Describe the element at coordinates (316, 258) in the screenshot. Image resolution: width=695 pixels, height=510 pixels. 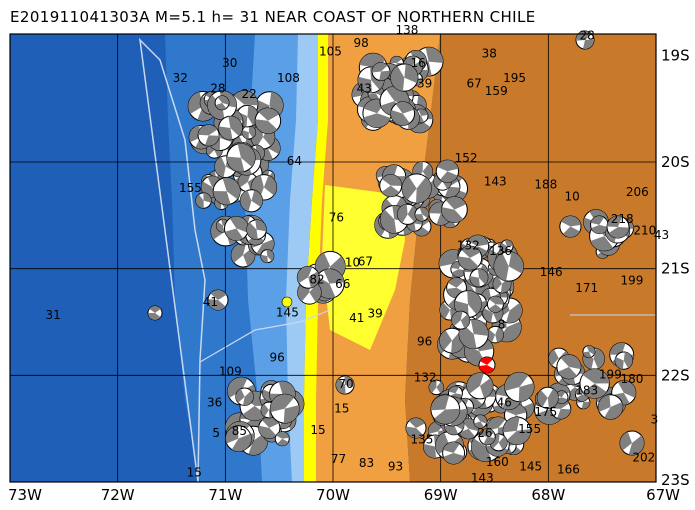
I see `coastal-strip` at that location.